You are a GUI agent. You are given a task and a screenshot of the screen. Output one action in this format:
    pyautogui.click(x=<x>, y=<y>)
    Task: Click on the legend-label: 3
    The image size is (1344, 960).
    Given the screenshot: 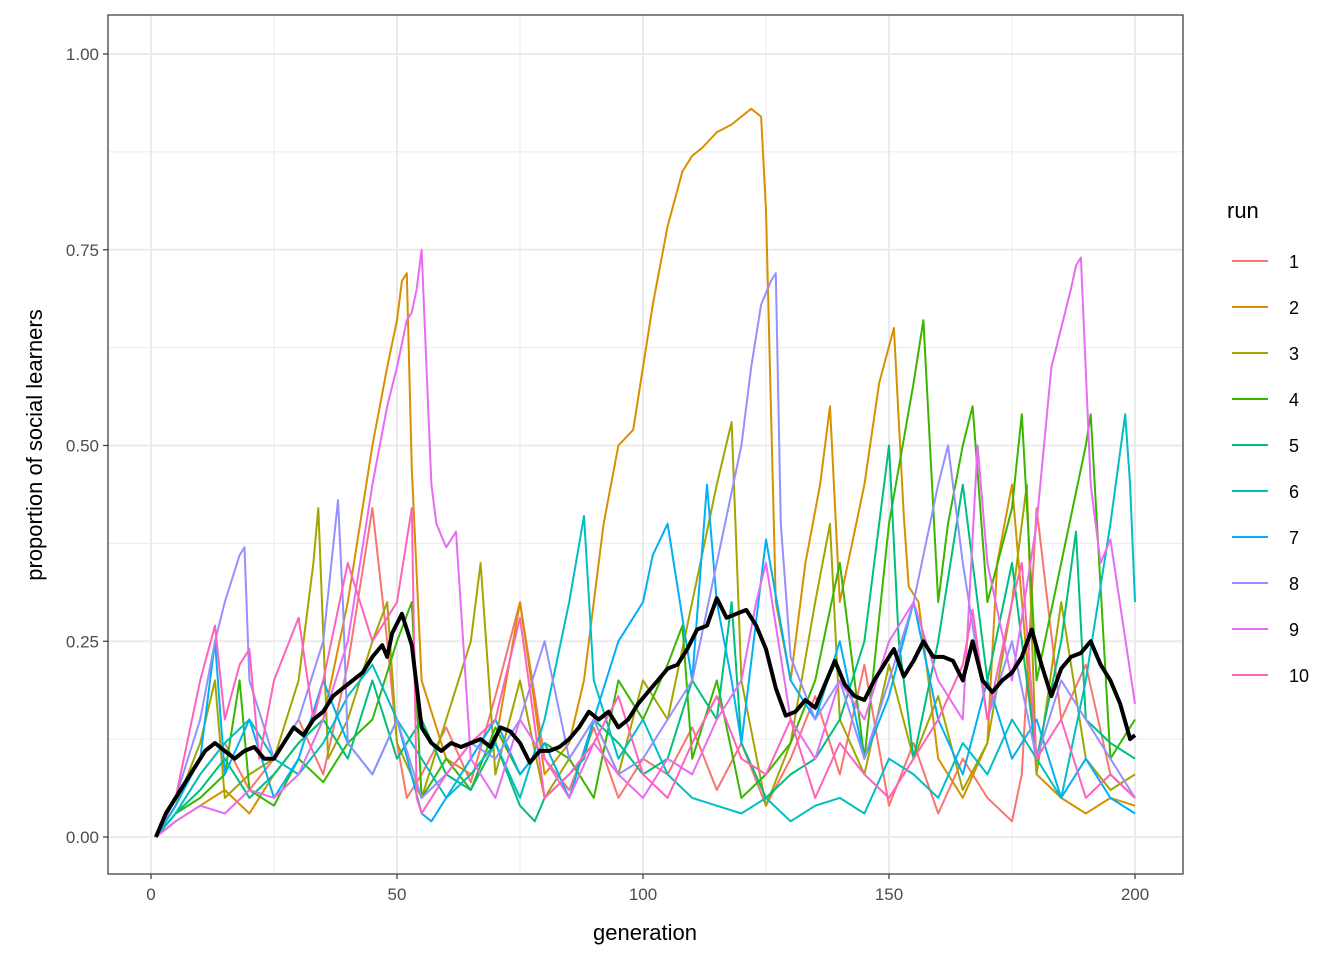 What is the action you would take?
    pyautogui.click(x=1294, y=354)
    